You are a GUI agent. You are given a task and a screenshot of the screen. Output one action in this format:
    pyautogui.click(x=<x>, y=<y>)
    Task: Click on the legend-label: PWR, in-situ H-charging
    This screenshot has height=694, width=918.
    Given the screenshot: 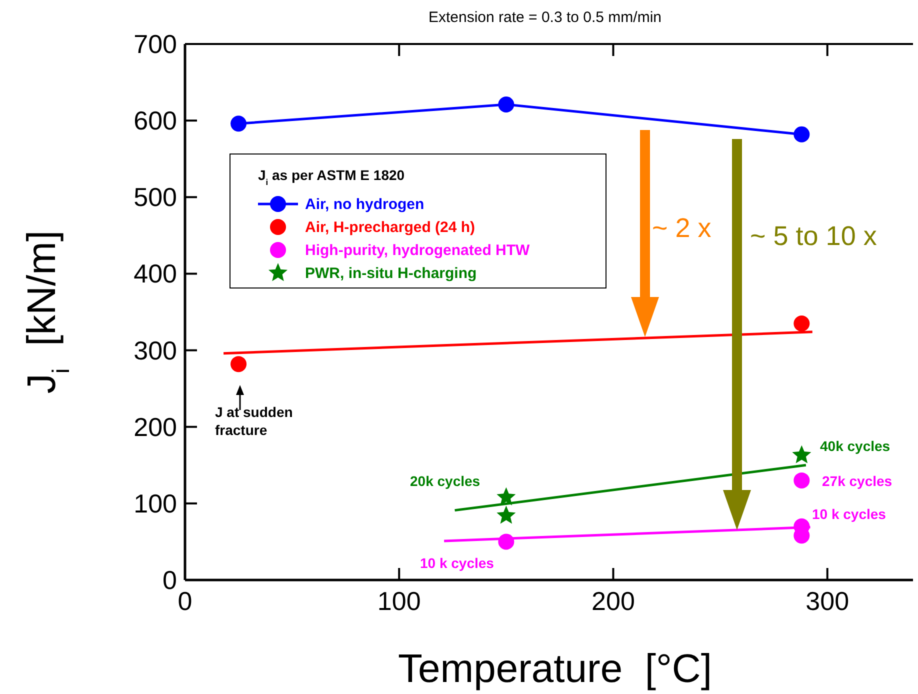 What is the action you would take?
    pyautogui.click(x=391, y=273)
    